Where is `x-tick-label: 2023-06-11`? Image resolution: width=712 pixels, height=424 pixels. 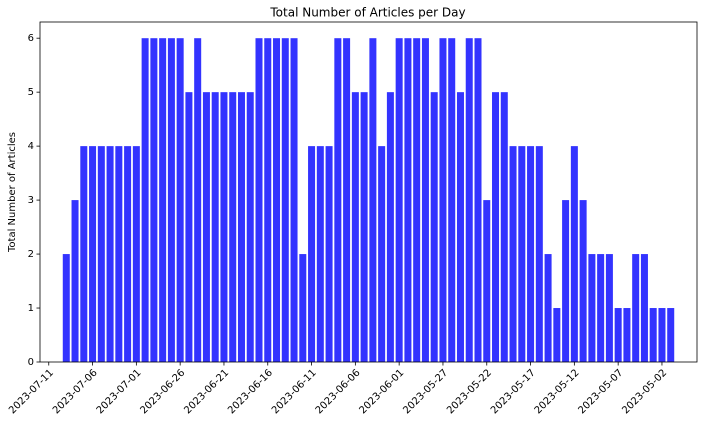
x-tick-label: 2023-06-11 is located at coordinates (294, 391).